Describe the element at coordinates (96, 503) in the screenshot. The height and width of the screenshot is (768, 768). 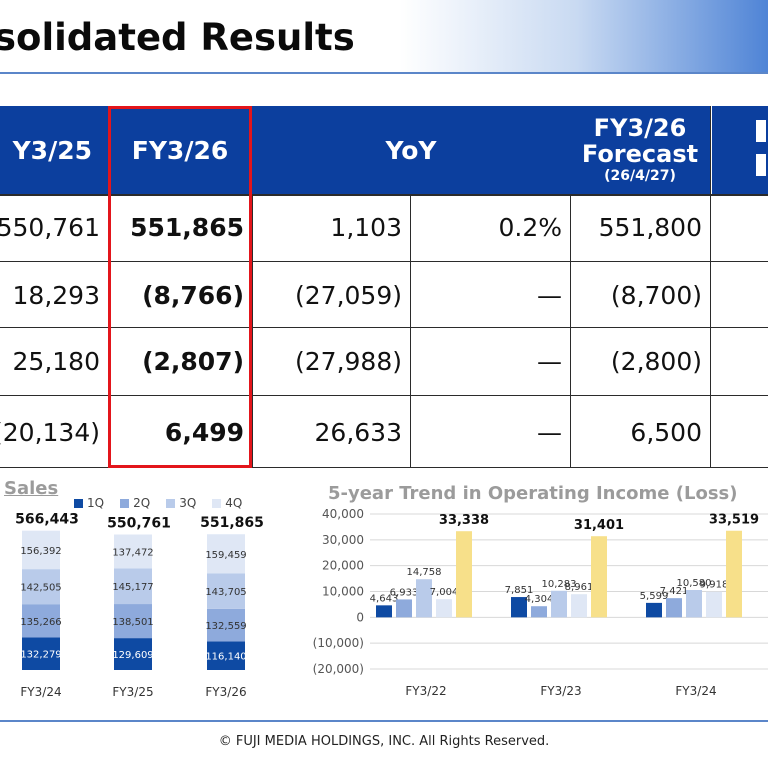
I see `legend-label: 1Q` at that location.